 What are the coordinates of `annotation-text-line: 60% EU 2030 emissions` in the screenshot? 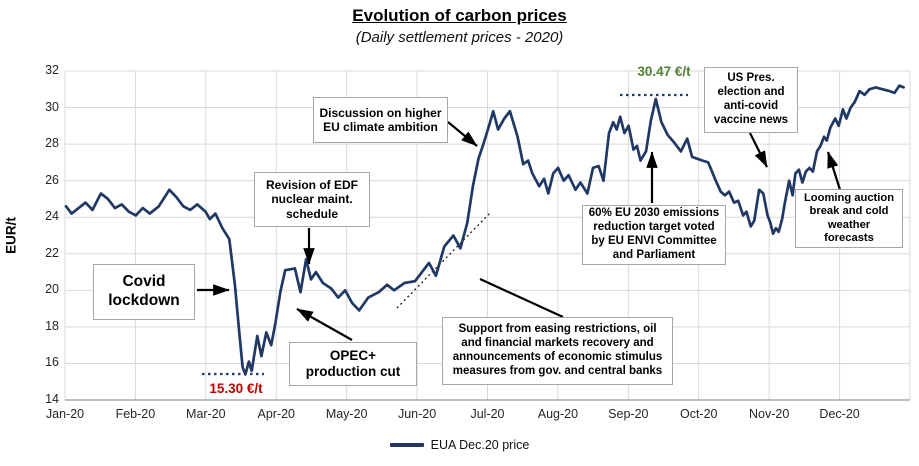 It's located at (654, 213).